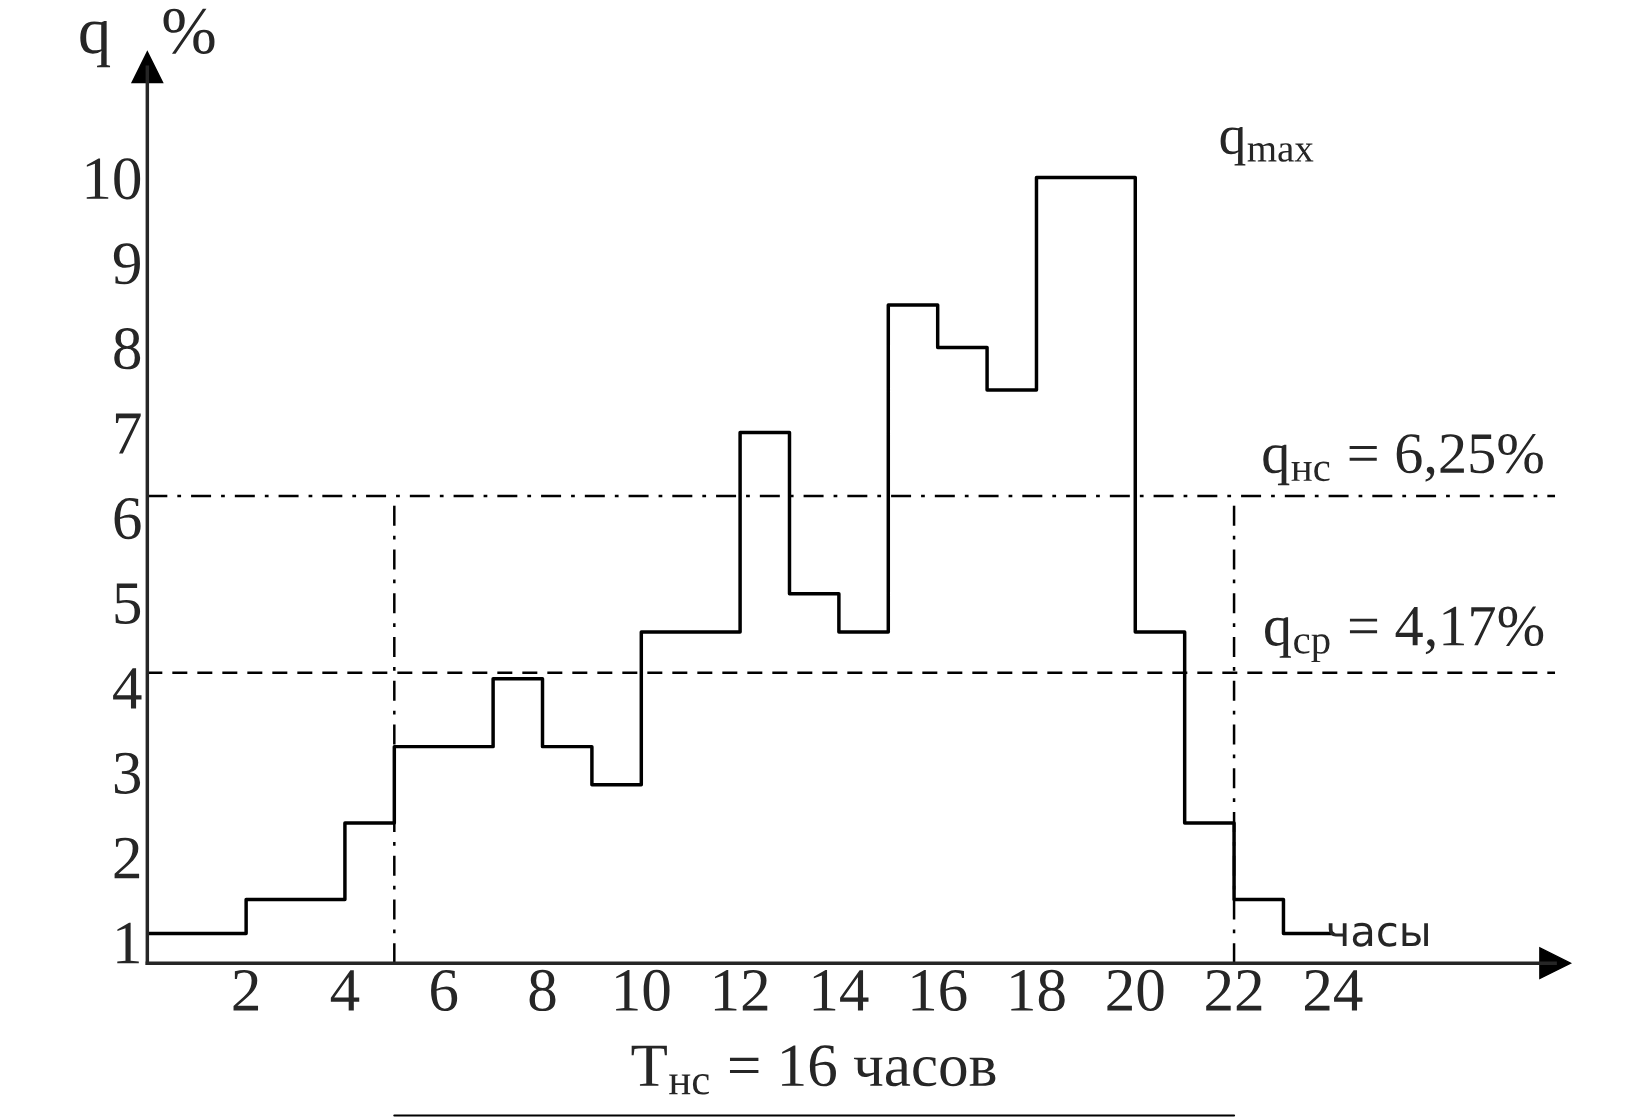 This screenshot has height=1120, width=1637. I want to click on y-tick-label: 5, so click(128, 604).